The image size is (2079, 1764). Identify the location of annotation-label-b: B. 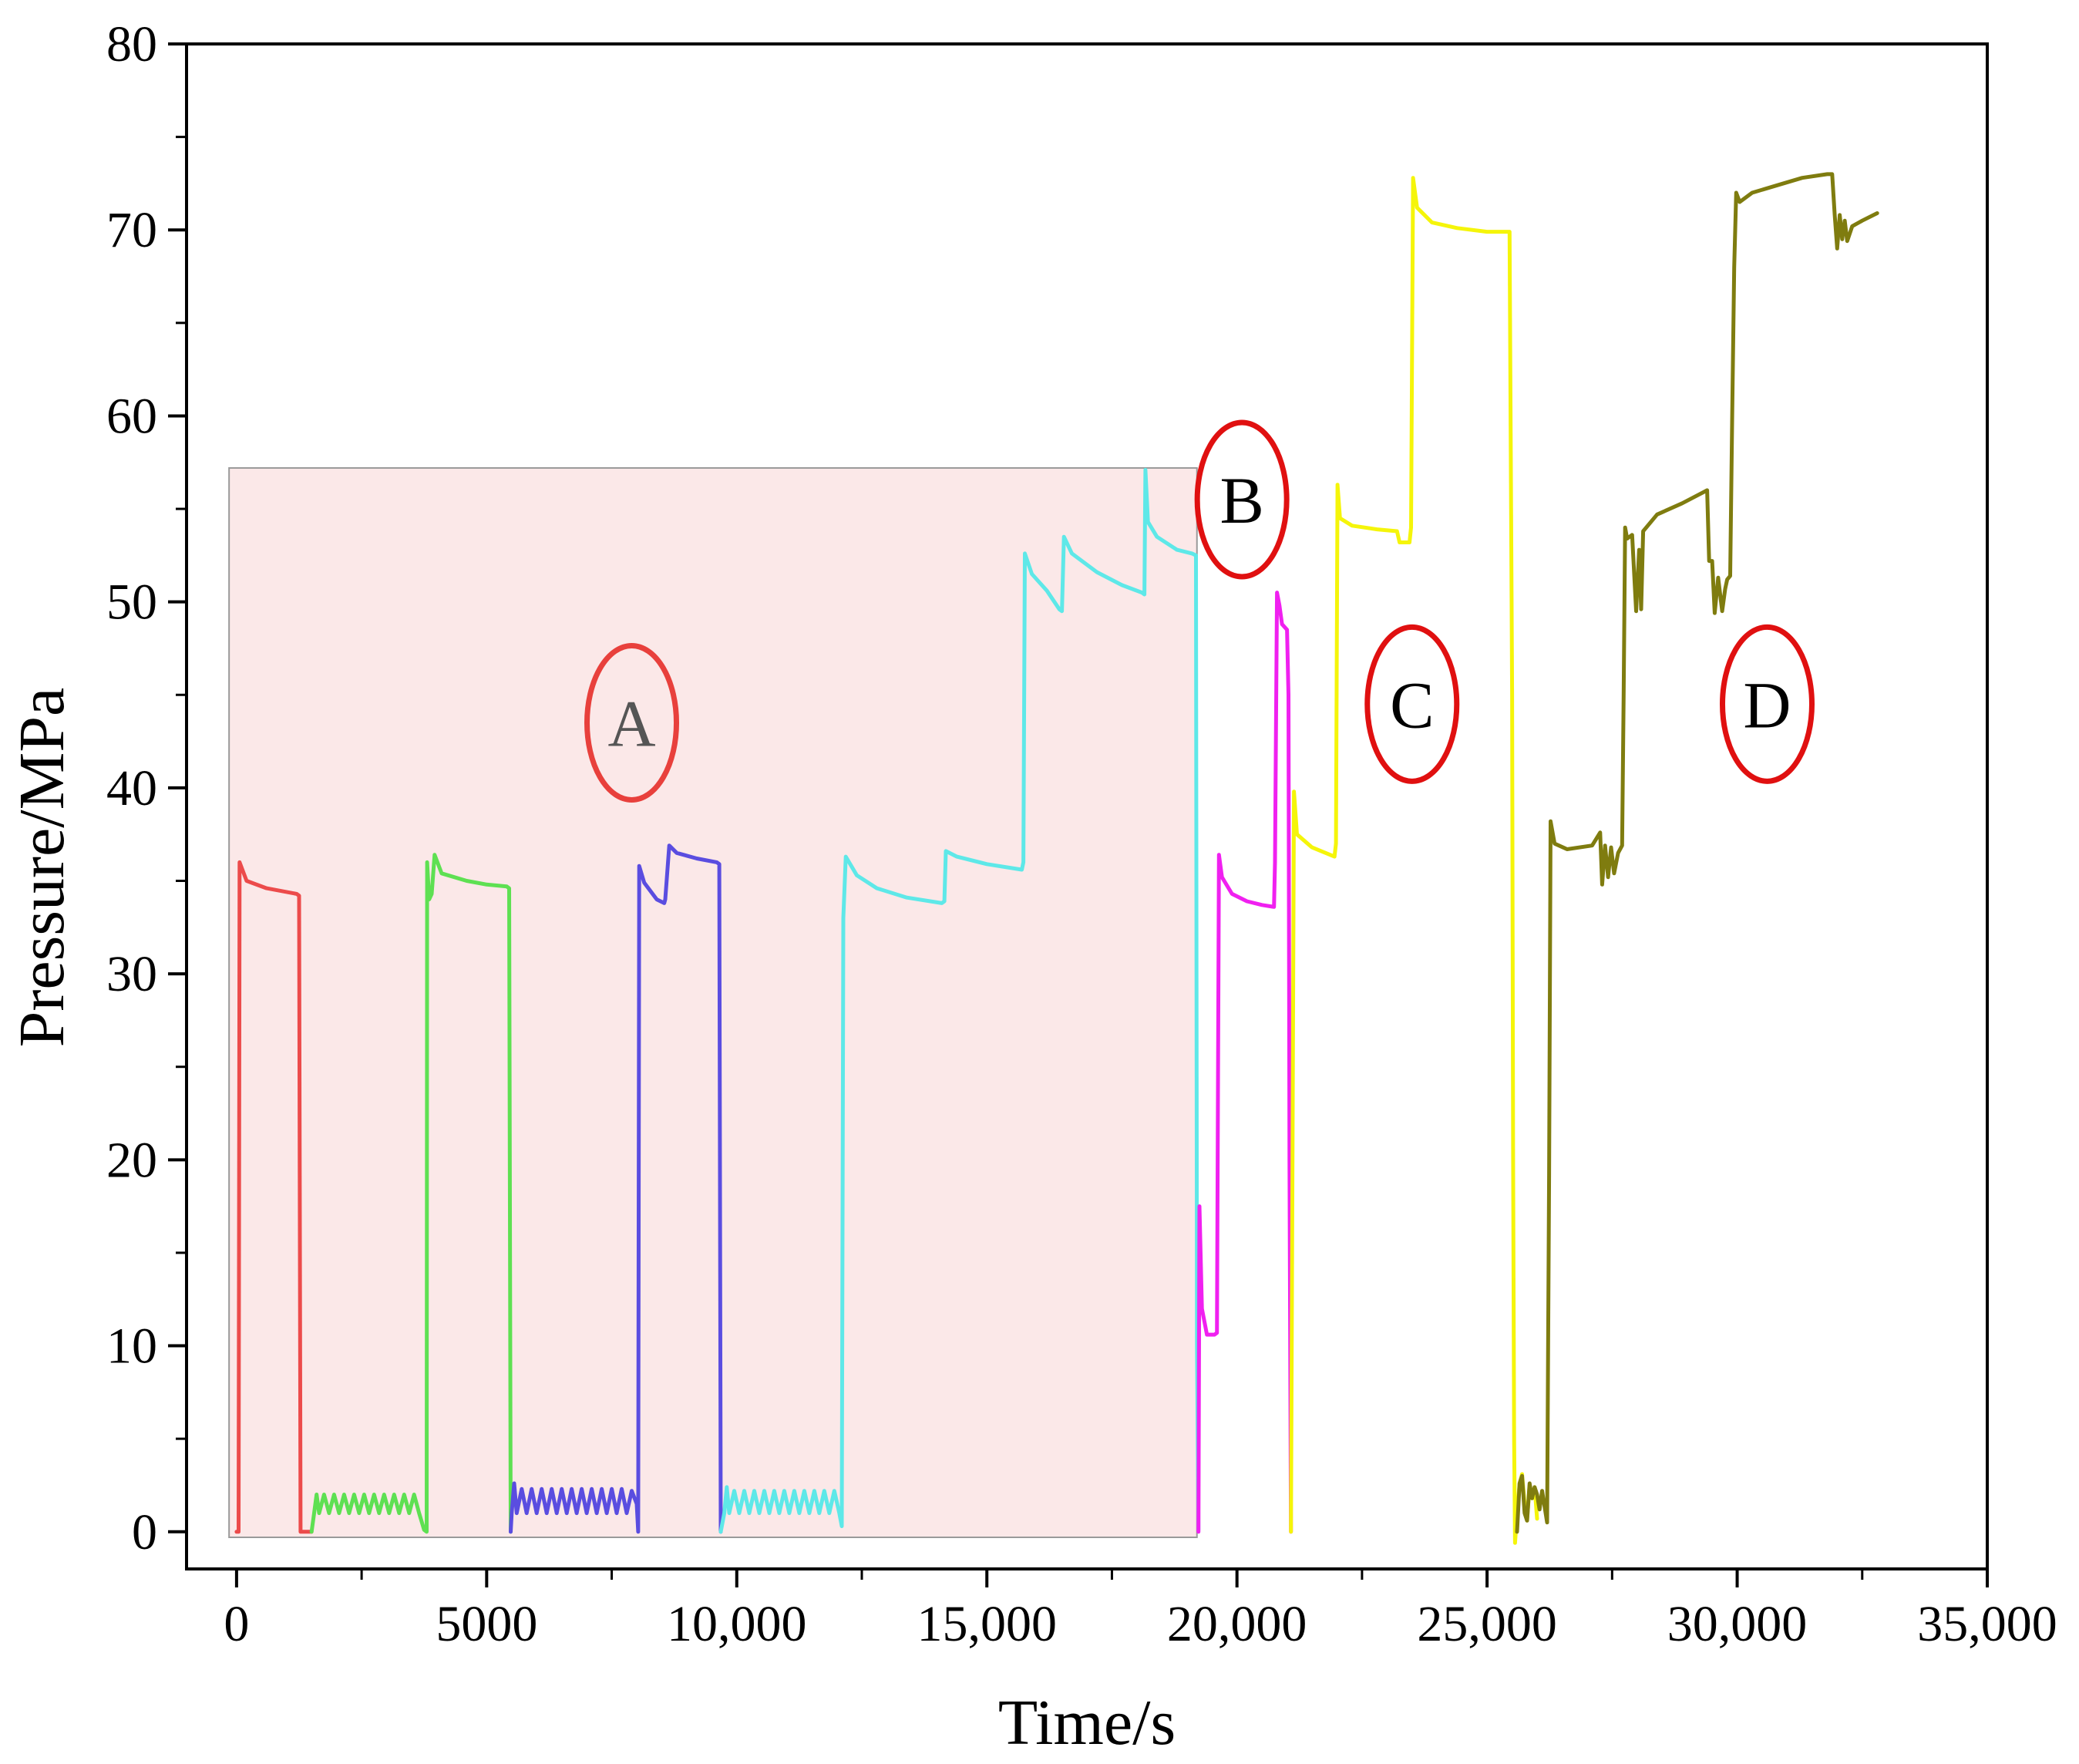
(1241, 500).